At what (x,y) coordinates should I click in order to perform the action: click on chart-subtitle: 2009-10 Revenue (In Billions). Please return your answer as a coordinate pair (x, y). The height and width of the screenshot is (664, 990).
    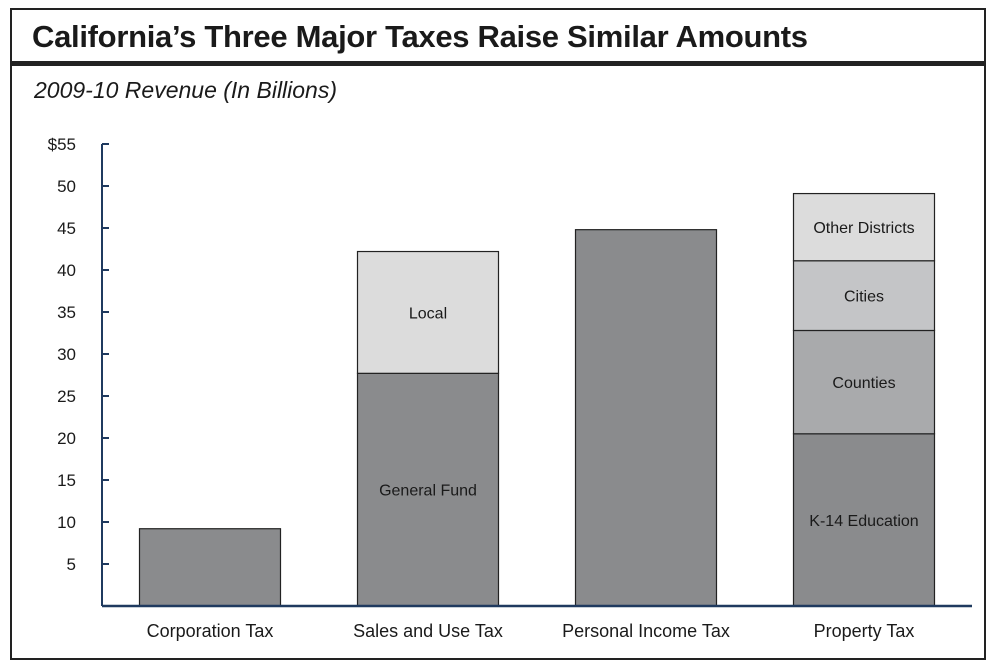
    Looking at the image, I should click on (186, 90).